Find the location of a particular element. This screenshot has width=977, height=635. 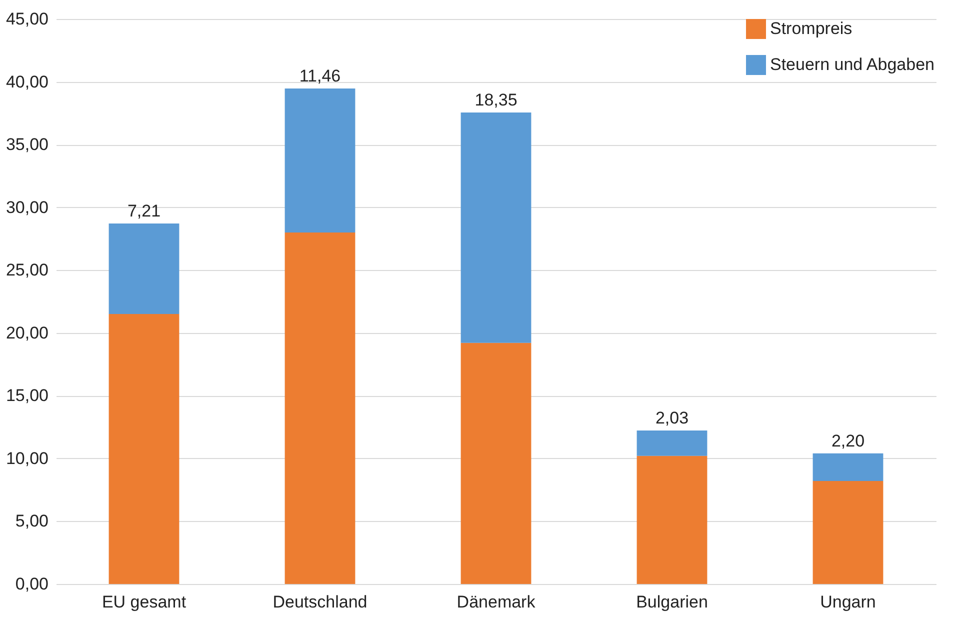

x-tick-label: Bulgarien is located at coordinates (672, 602).